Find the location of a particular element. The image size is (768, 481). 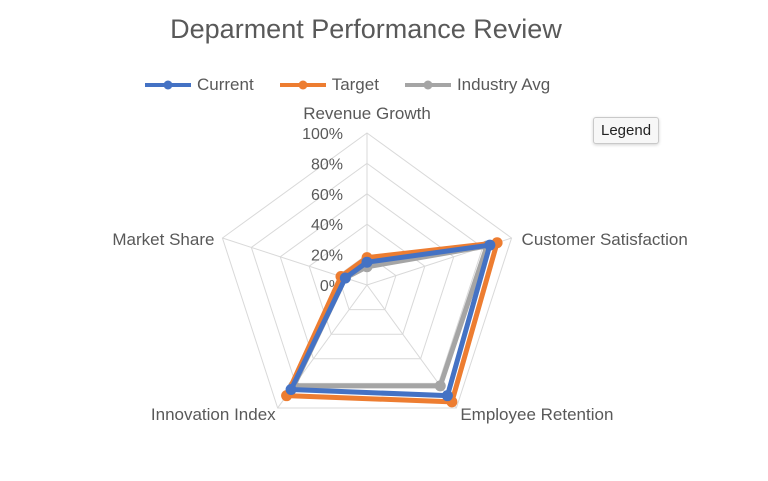

data-point-industry-avg is located at coordinates (440, 386).